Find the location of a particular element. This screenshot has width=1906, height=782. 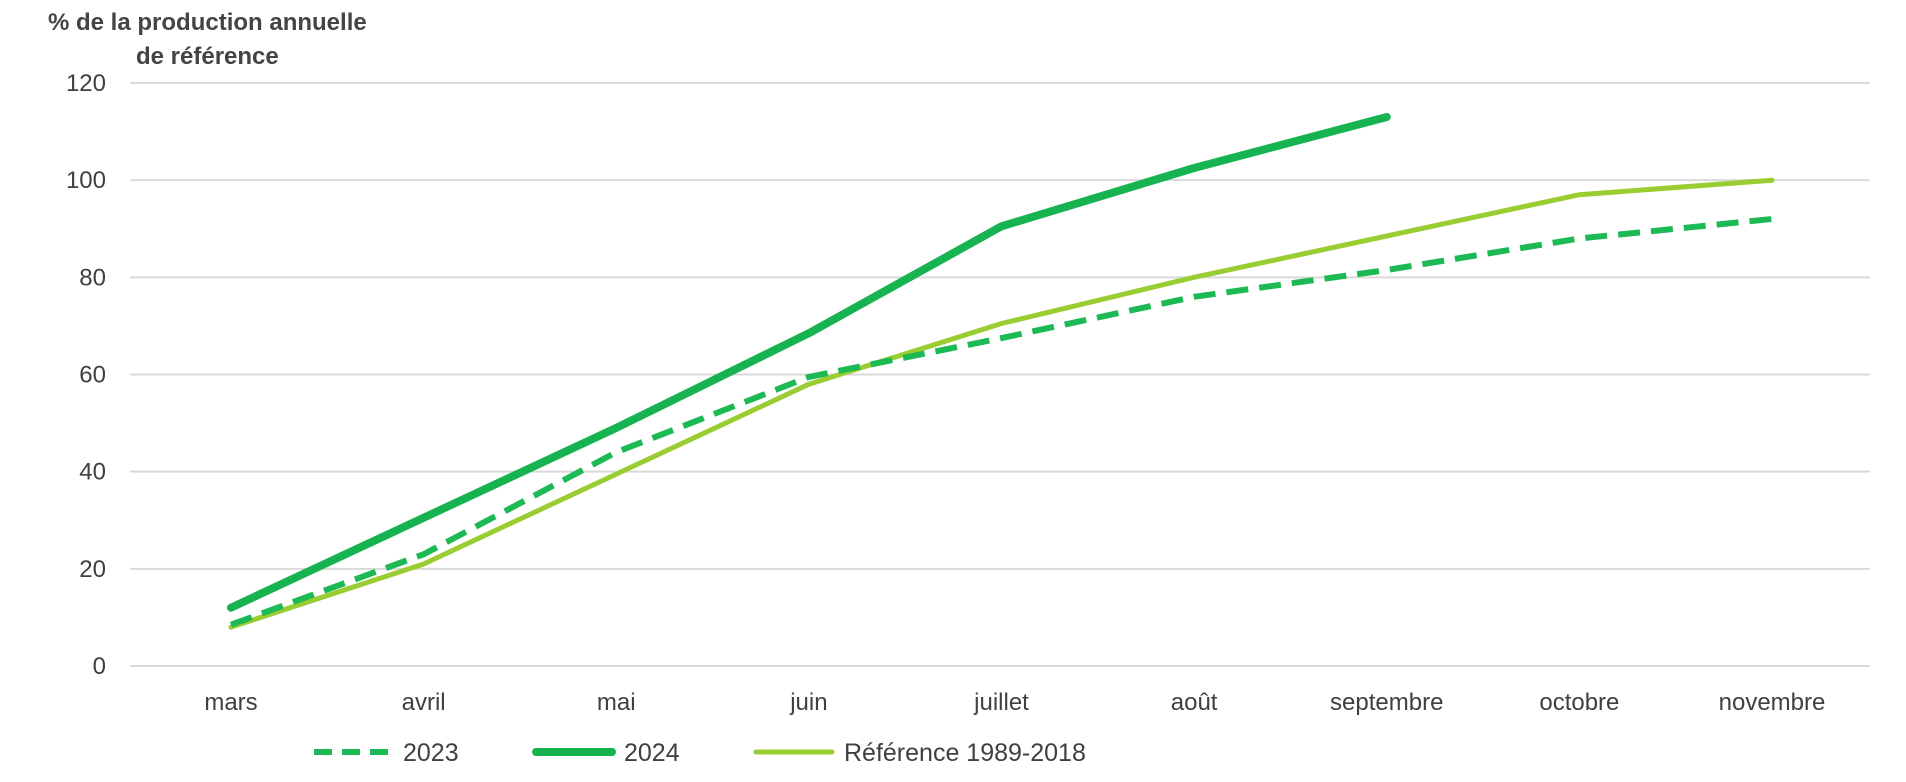

y-tick-label-80: 80 is located at coordinates (92, 277).